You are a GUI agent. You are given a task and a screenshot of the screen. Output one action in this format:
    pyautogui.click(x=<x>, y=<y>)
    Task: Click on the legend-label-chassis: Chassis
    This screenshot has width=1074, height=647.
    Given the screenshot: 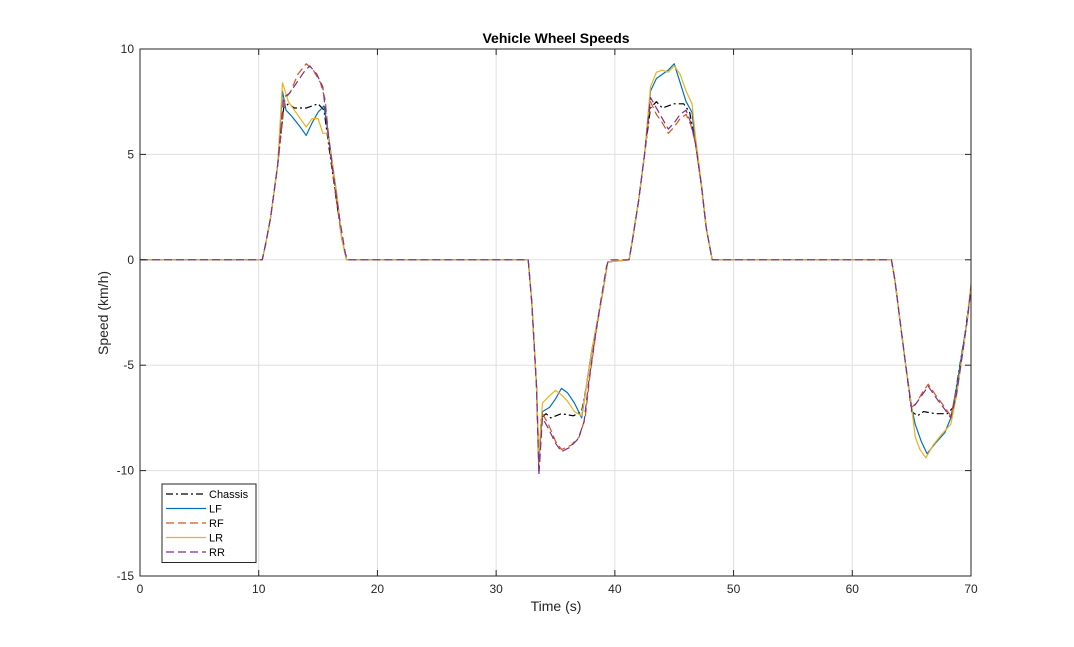 What is the action you would take?
    pyautogui.click(x=229, y=495)
    